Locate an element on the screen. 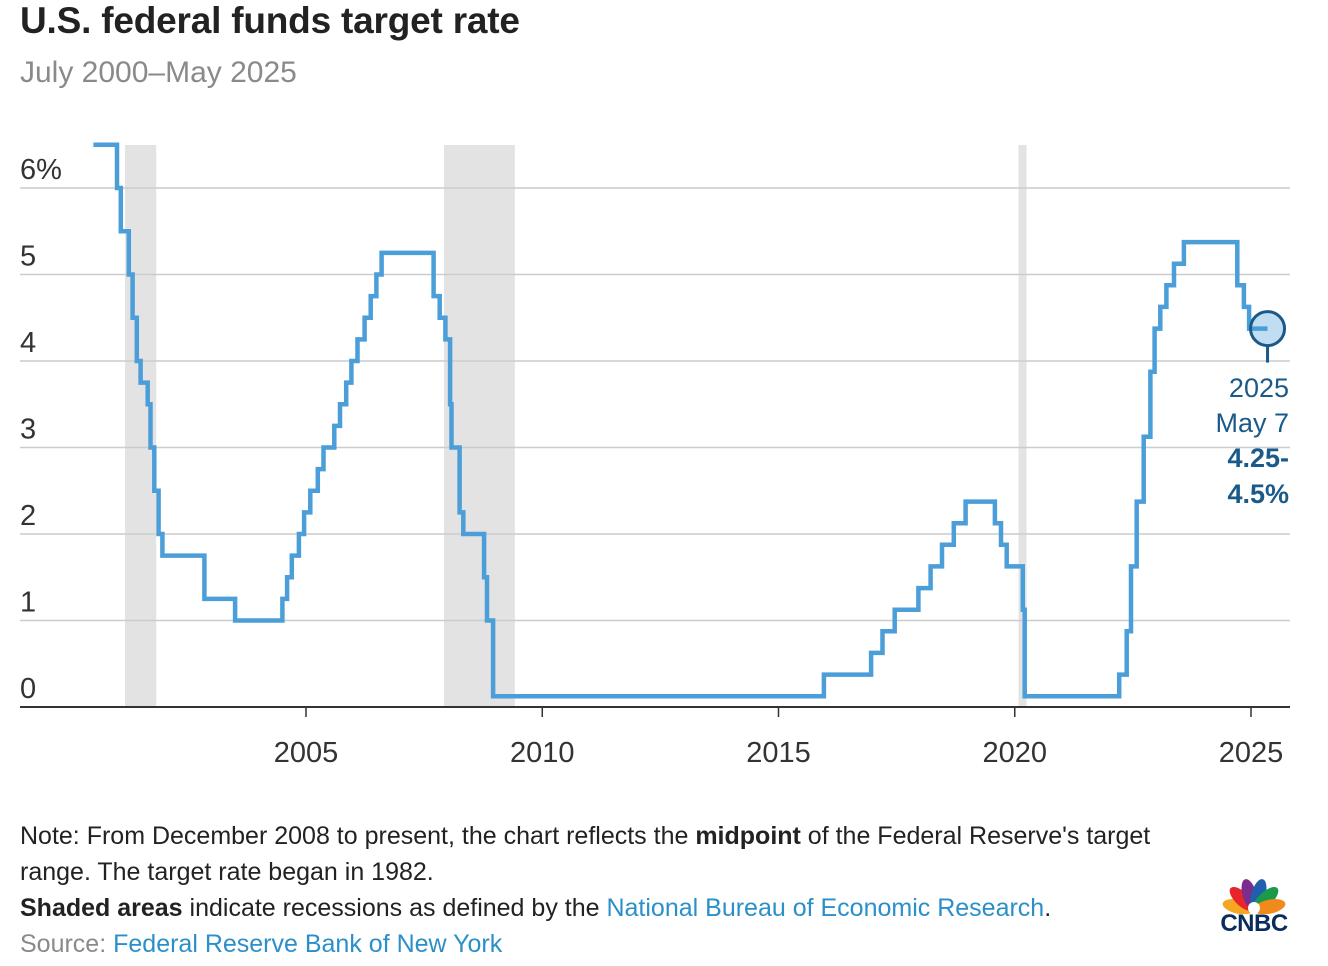 This screenshot has height=966, width=1328. annotation-value: 4.5% is located at coordinates (1258, 494).